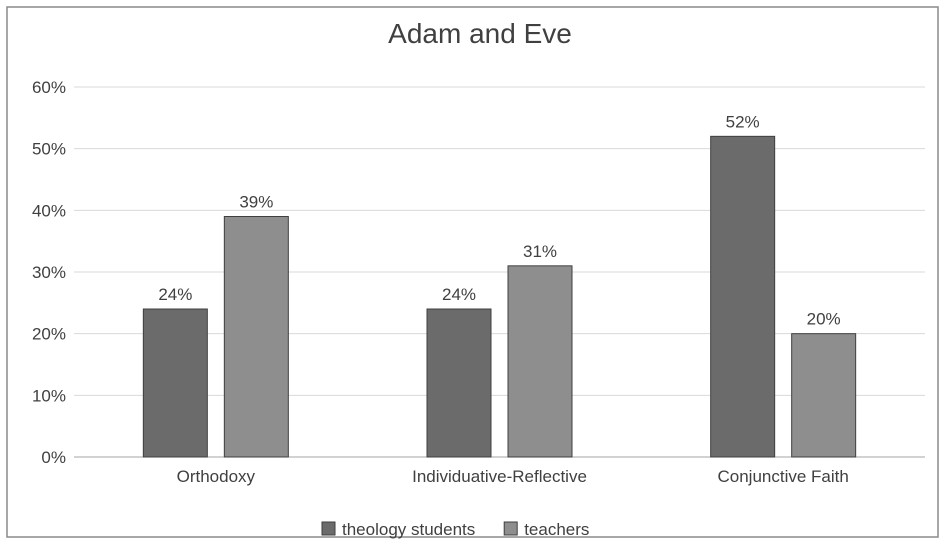  Describe the element at coordinates (480, 33) in the screenshot. I see `chart-title: Adam and Eve` at that location.